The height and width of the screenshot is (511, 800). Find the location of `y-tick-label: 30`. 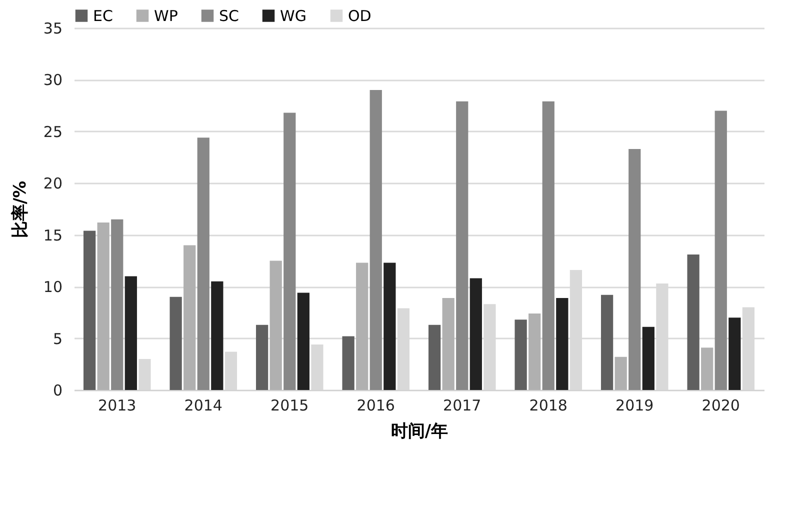

y-tick-label: 30 is located at coordinates (52, 80).